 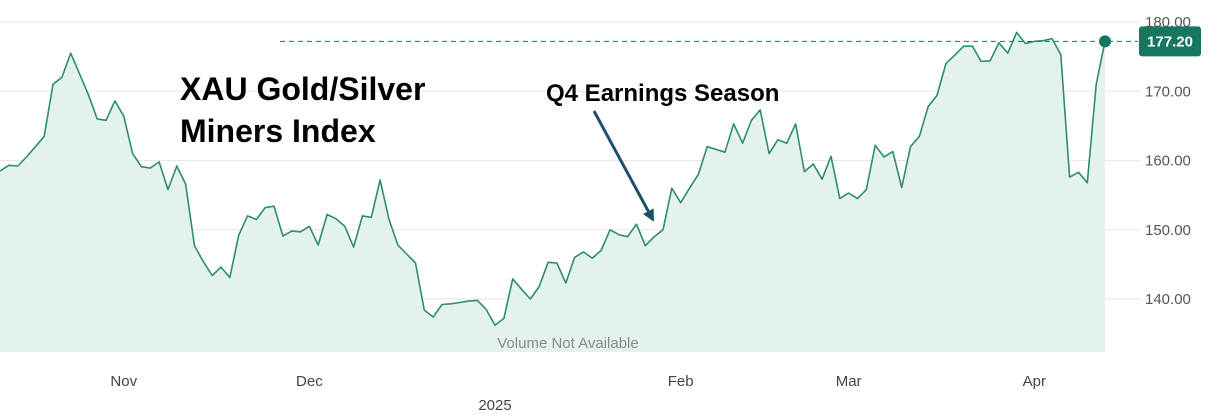 What do you see at coordinates (494, 405) in the screenshot?
I see `x-axis-year-label: 2025` at bounding box center [494, 405].